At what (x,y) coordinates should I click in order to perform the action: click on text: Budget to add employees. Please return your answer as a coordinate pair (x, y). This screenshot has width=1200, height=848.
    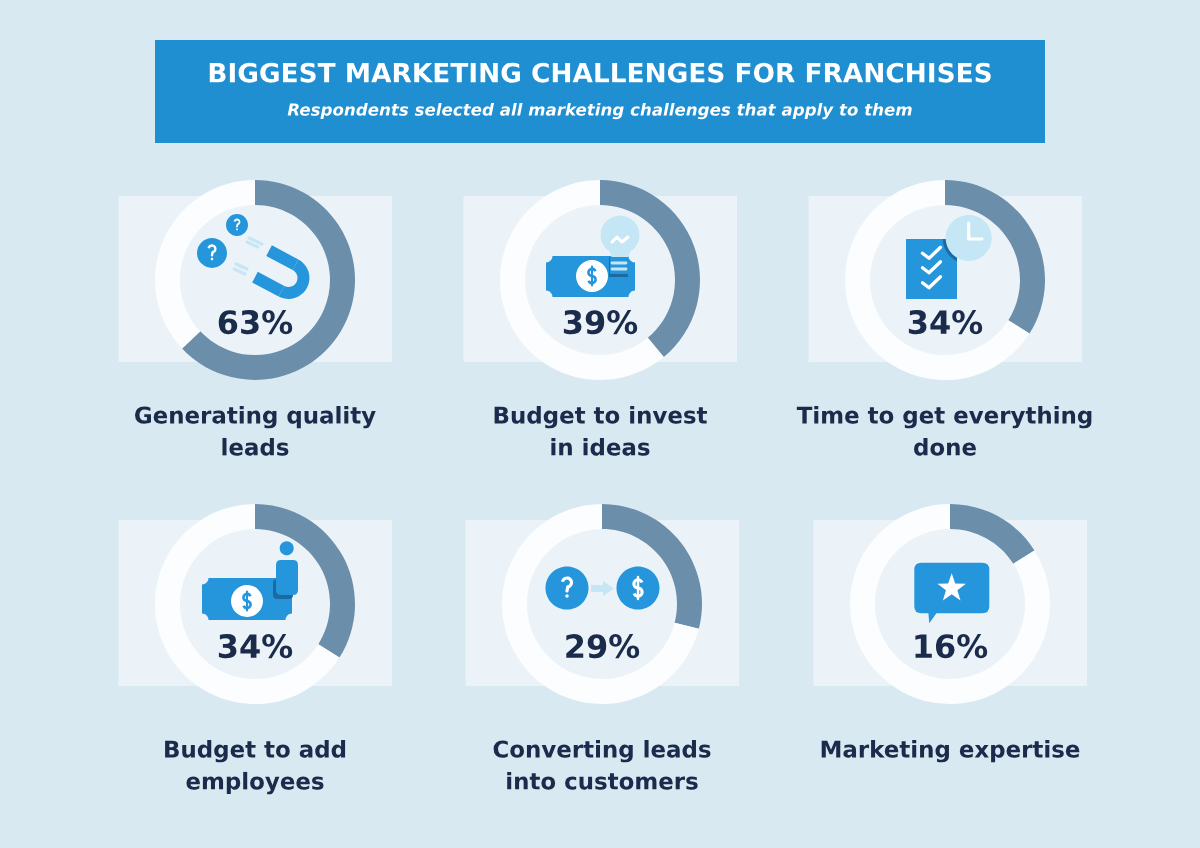
    Looking at the image, I should click on (255, 767).